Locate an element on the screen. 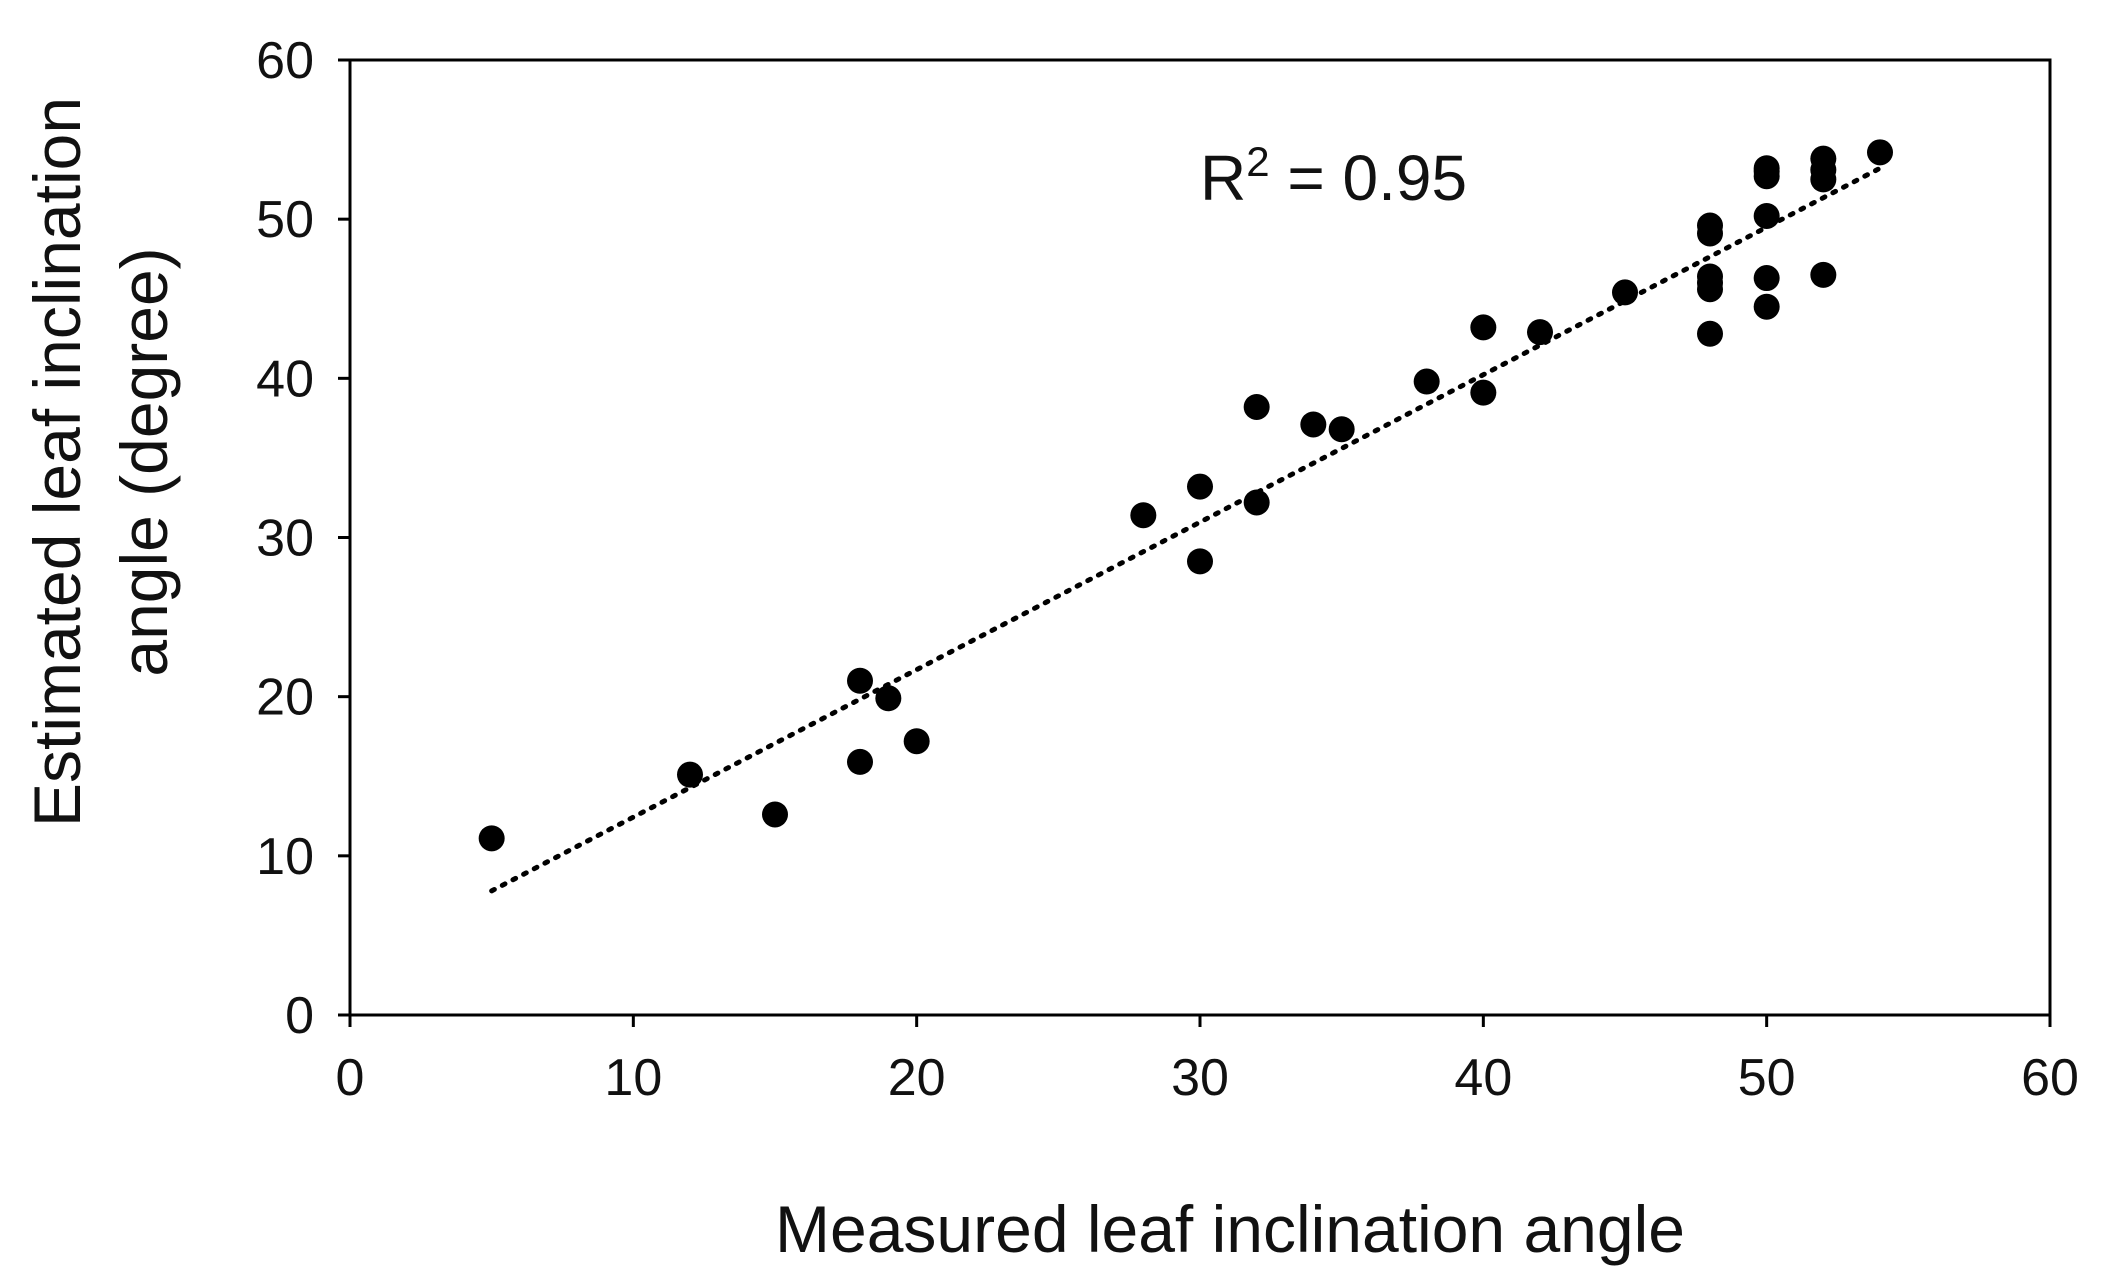 The height and width of the screenshot is (1286, 2105). x-tick-label: 50 is located at coordinates (1767, 1078).